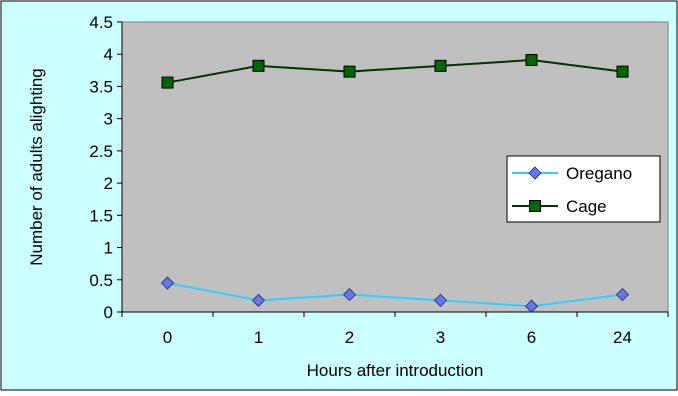 This screenshot has width=678, height=396. What do you see at coordinates (349, 337) in the screenshot?
I see `x-tick-label: 2` at bounding box center [349, 337].